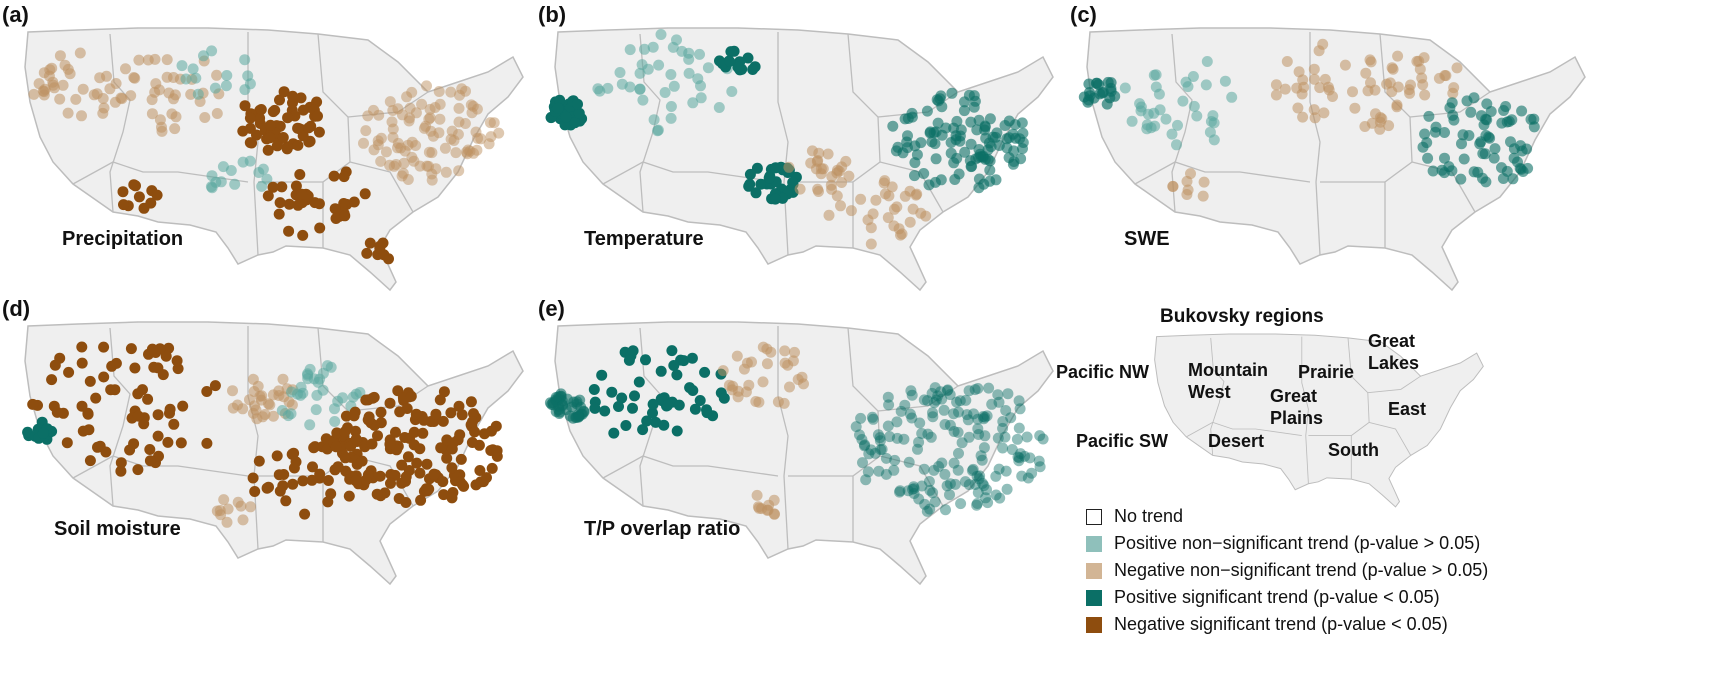 The height and width of the screenshot is (699, 1724). I want to click on variable-label-tp-overlap: T/P overlap ratio, so click(662, 529).